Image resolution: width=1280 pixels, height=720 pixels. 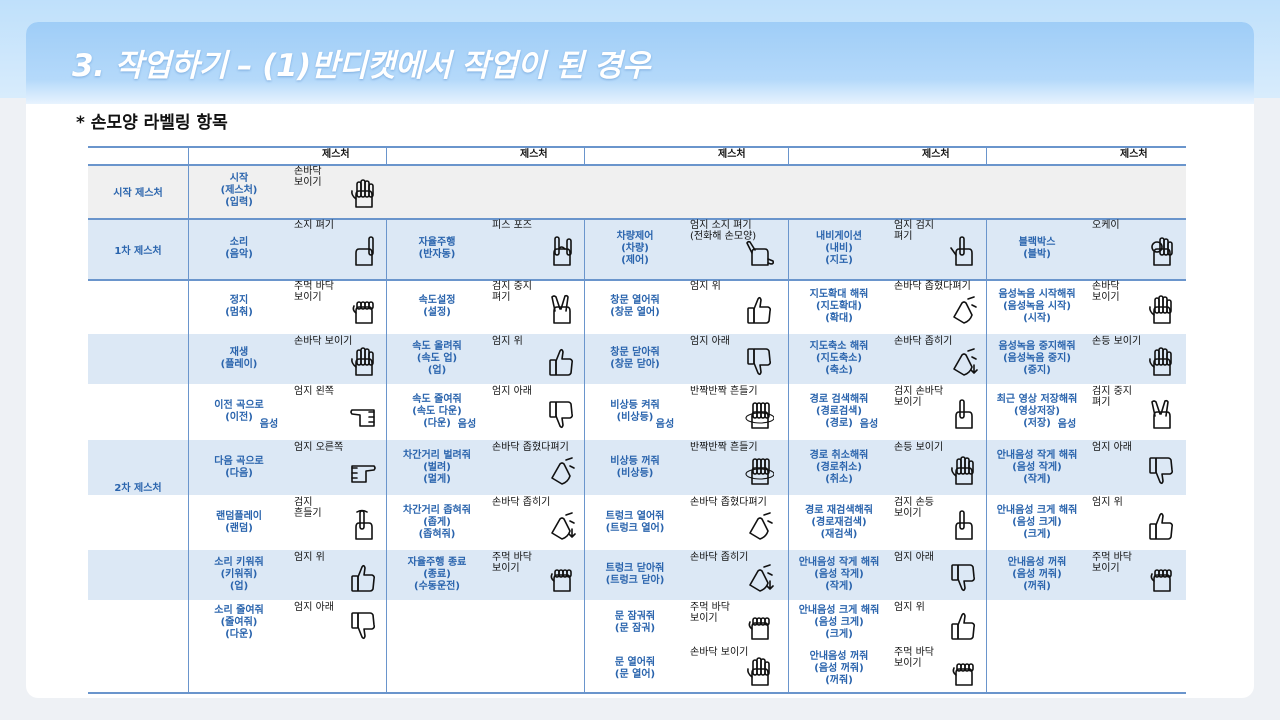 I want to click on table-cell: 재생 (플레이) 손바닥 보이기, so click(x=287, y=359).